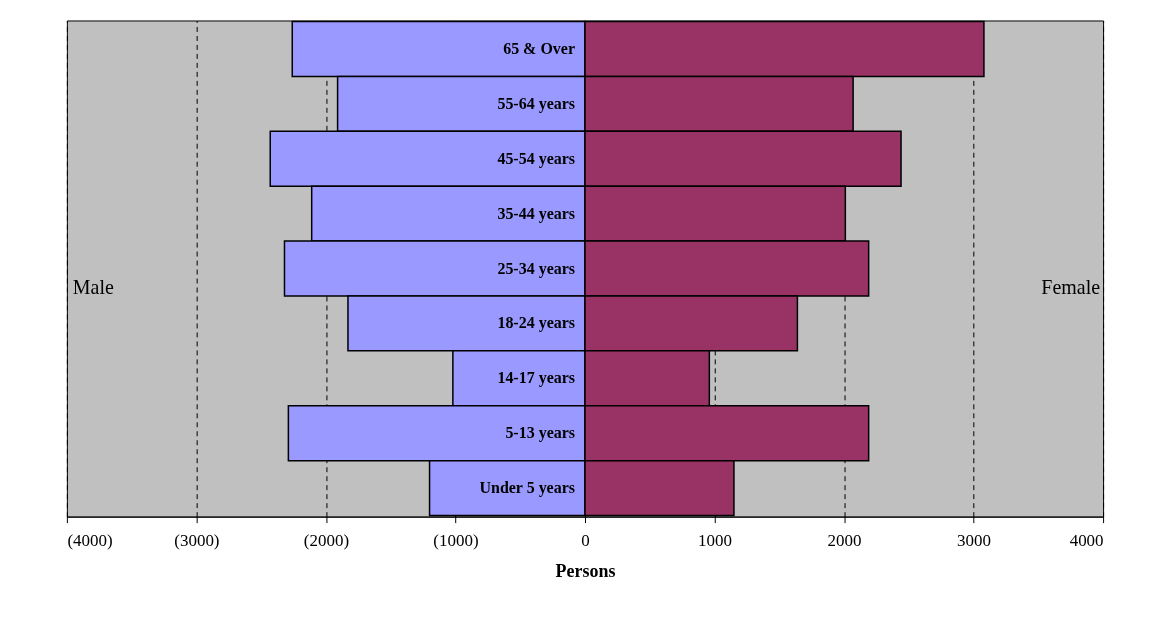 Image resolution: width=1156 pixels, height=640 pixels. What do you see at coordinates (90, 541) in the screenshot?
I see `x-tick-label: (4000)` at bounding box center [90, 541].